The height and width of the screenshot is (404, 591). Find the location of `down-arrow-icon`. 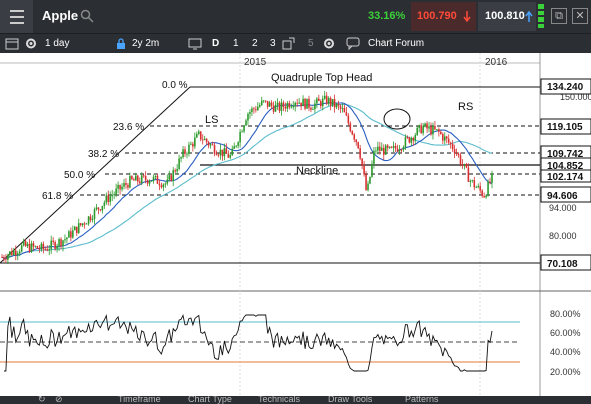

down-arrow-icon is located at coordinates (467, 16).